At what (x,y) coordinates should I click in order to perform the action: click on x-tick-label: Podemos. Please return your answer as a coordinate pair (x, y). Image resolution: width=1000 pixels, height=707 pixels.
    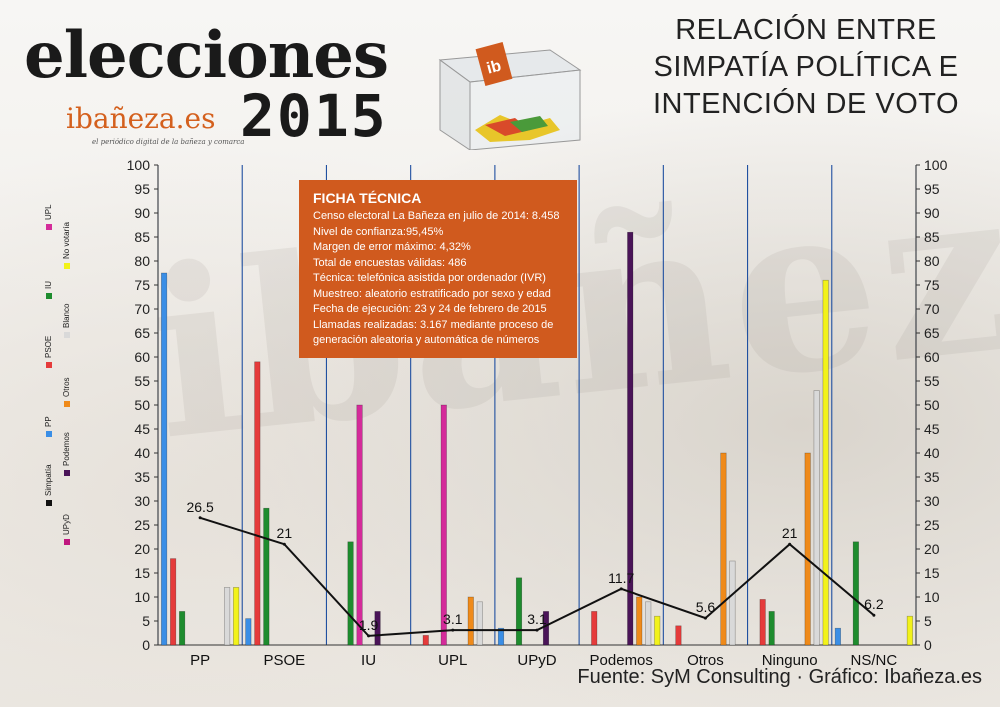
    Looking at the image, I should click on (621, 660).